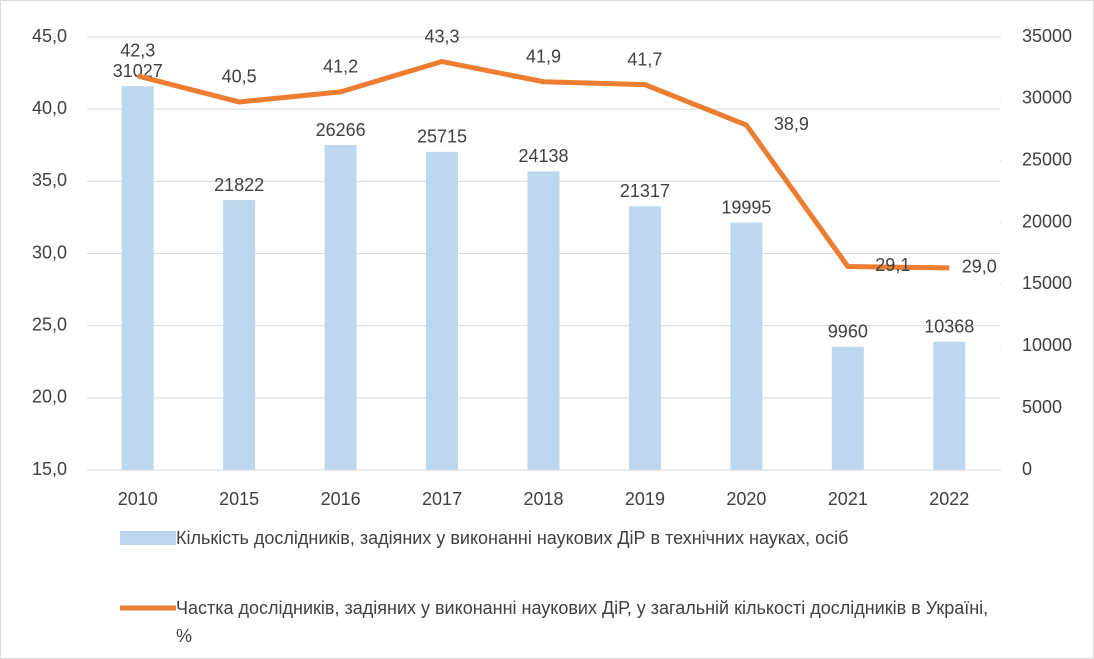  Describe the element at coordinates (138, 71) in the screenshot. I see `bar-value-label: 31027` at that location.